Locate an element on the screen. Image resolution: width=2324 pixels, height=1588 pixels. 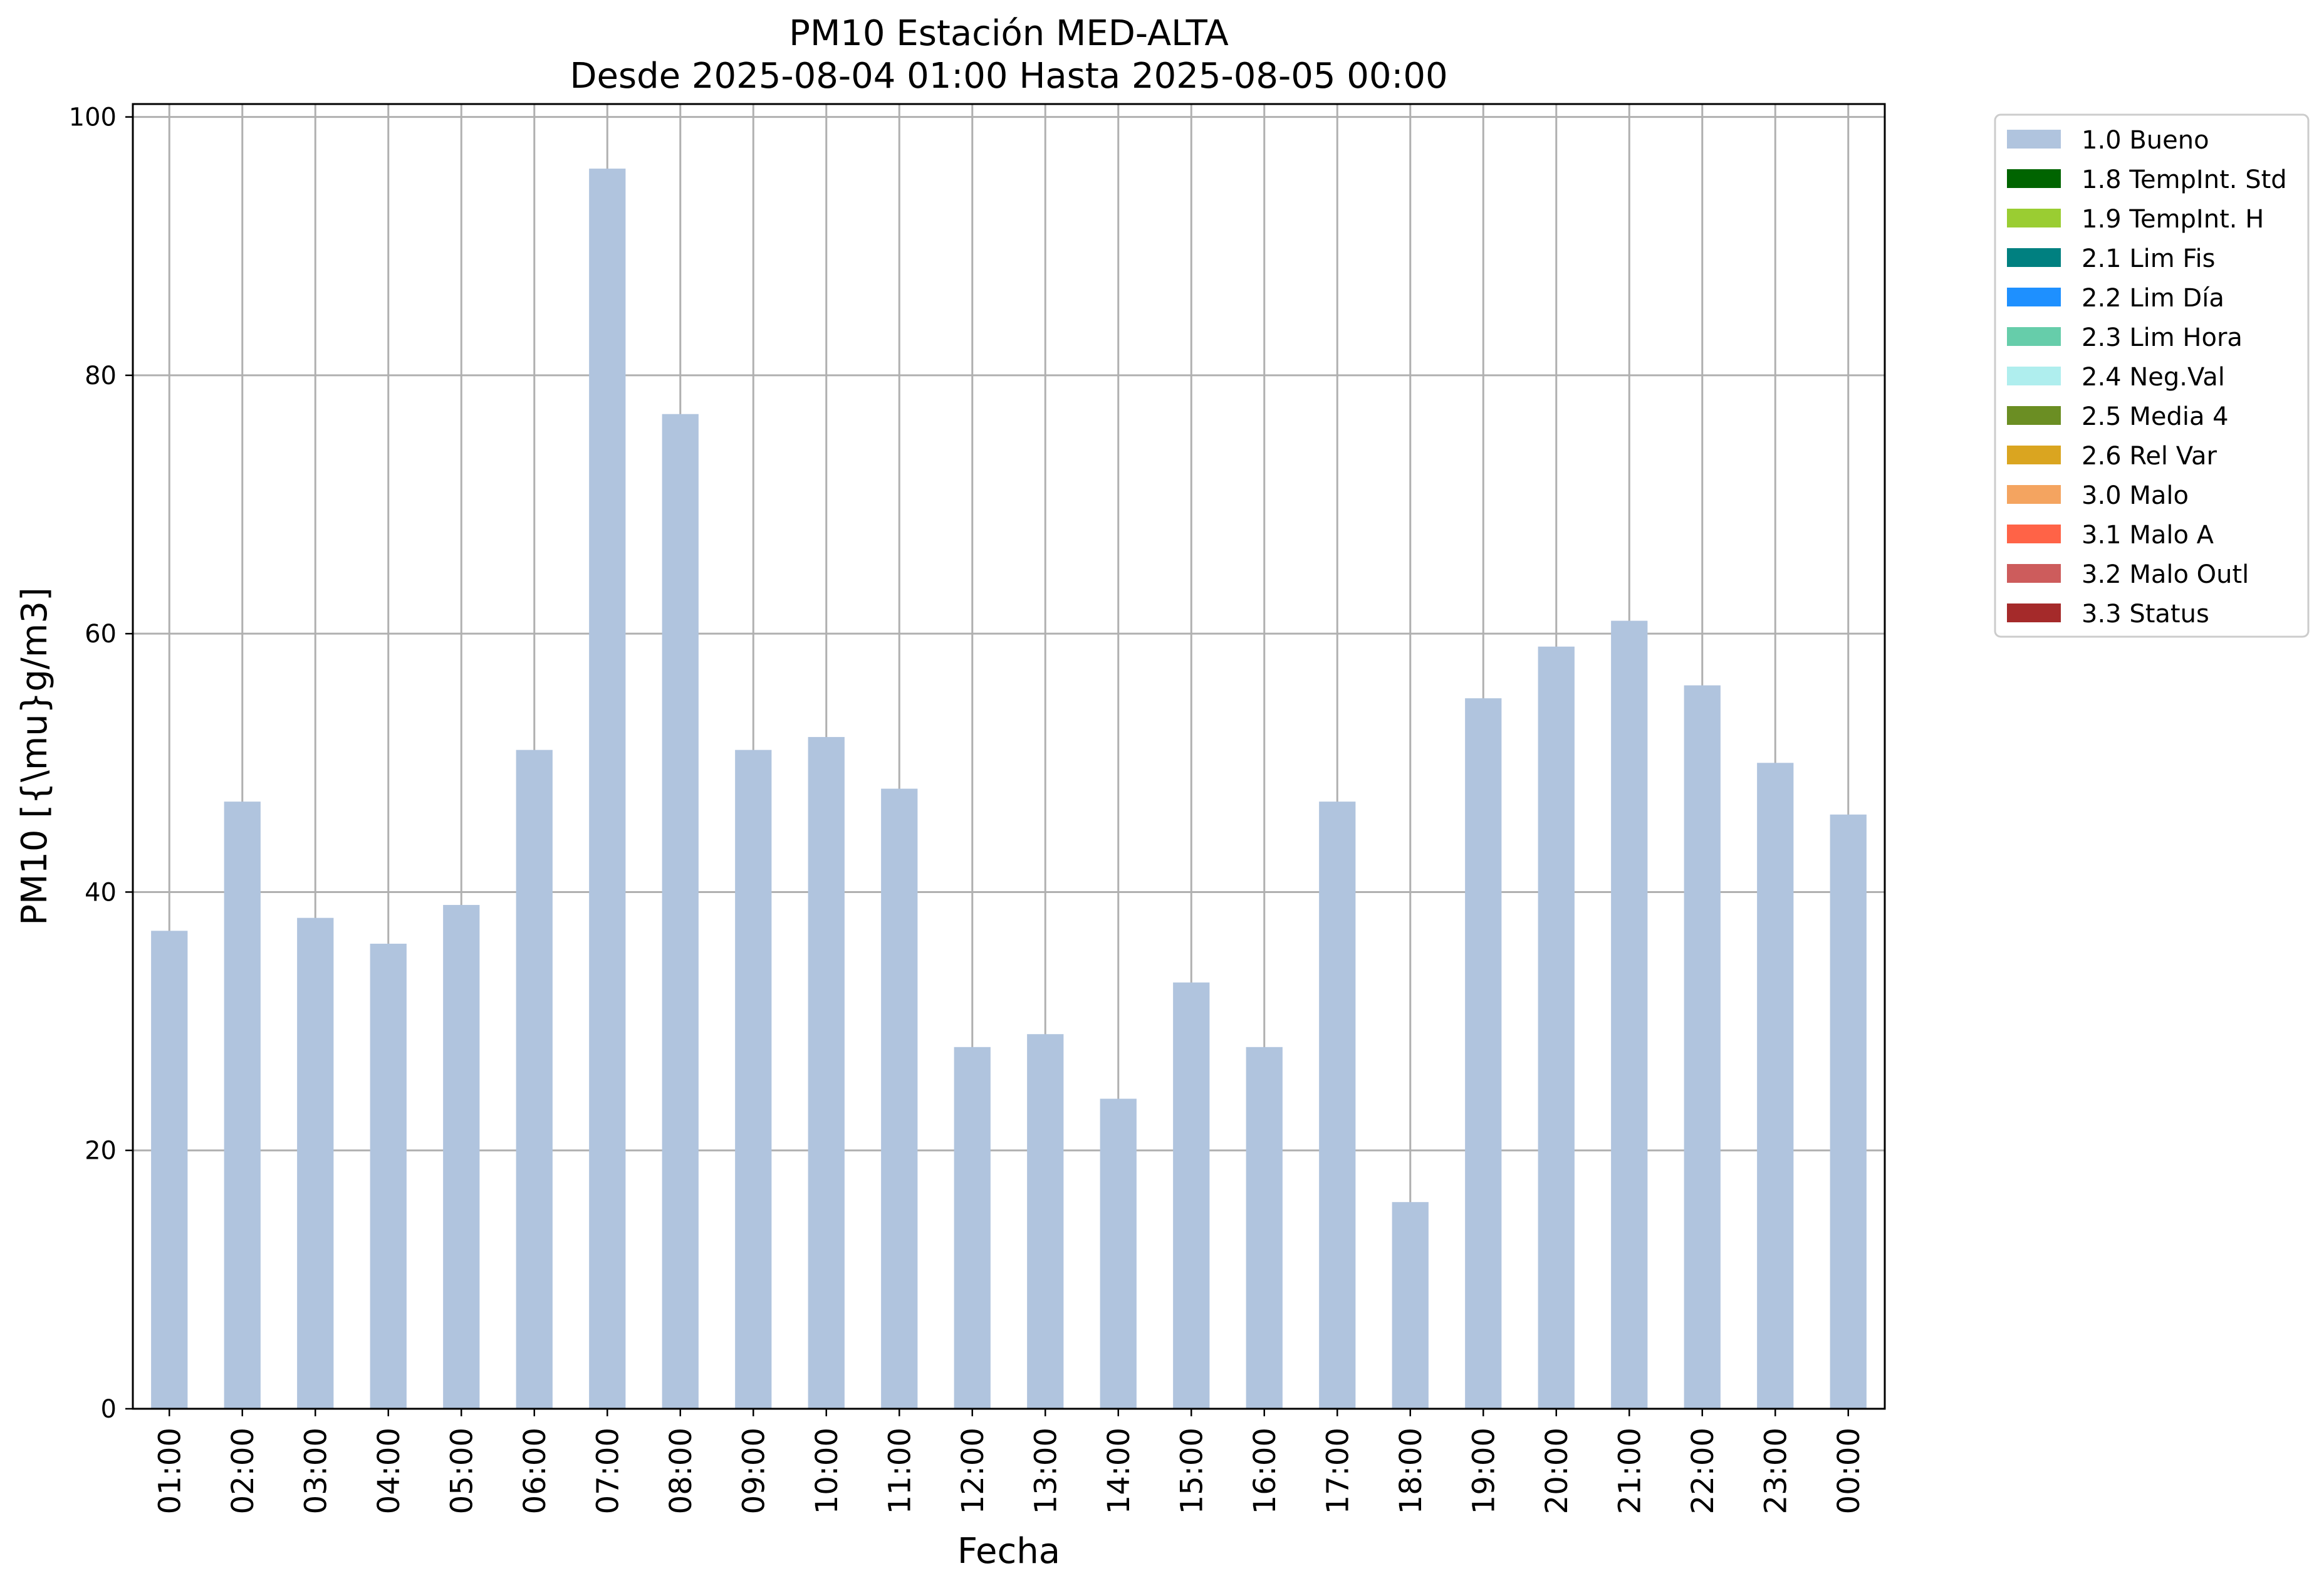
x-tick-label: 08:00 is located at coordinates (681, 1471).